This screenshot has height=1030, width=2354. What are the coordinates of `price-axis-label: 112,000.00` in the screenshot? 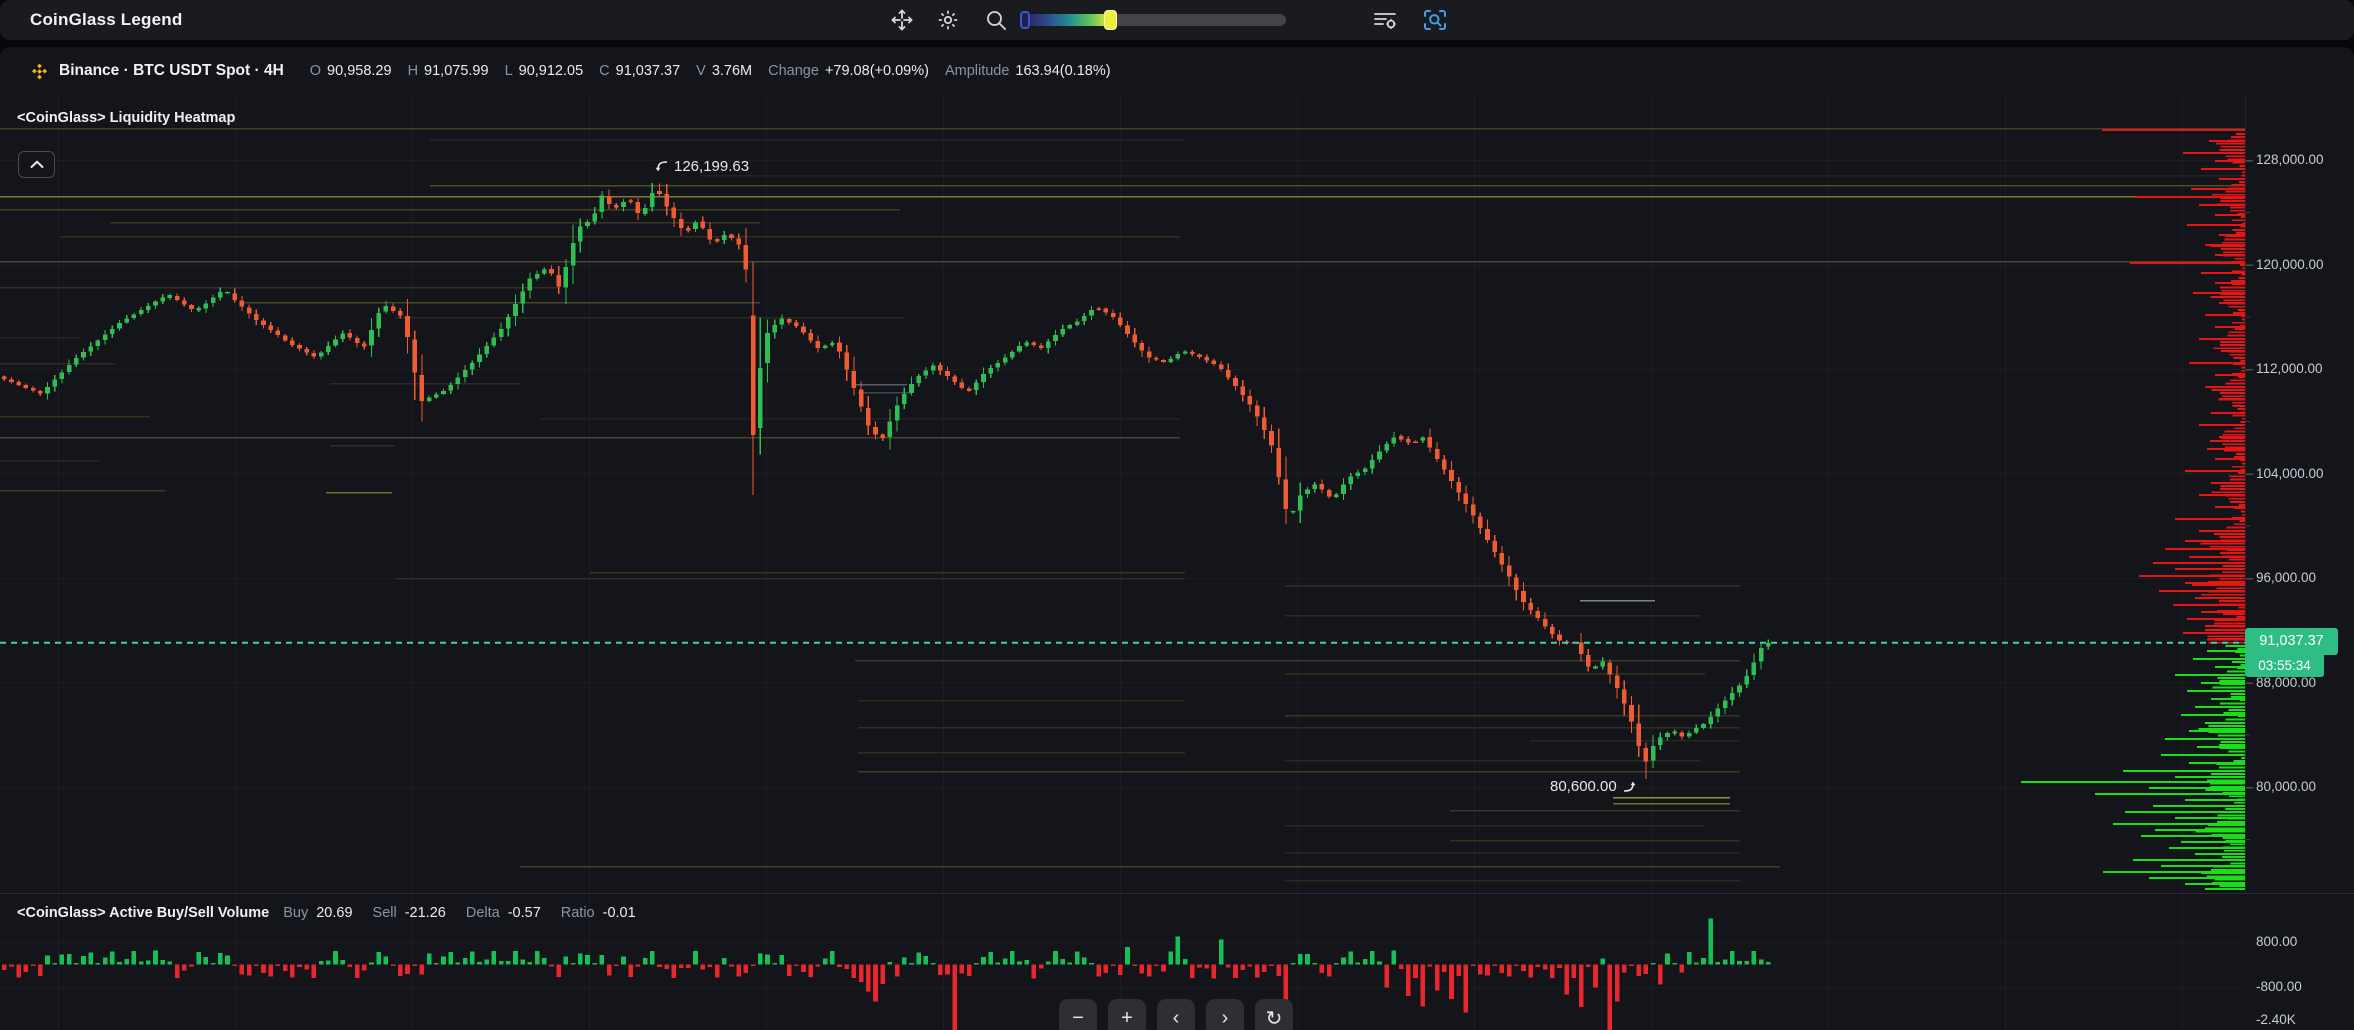 It's located at (2289, 368).